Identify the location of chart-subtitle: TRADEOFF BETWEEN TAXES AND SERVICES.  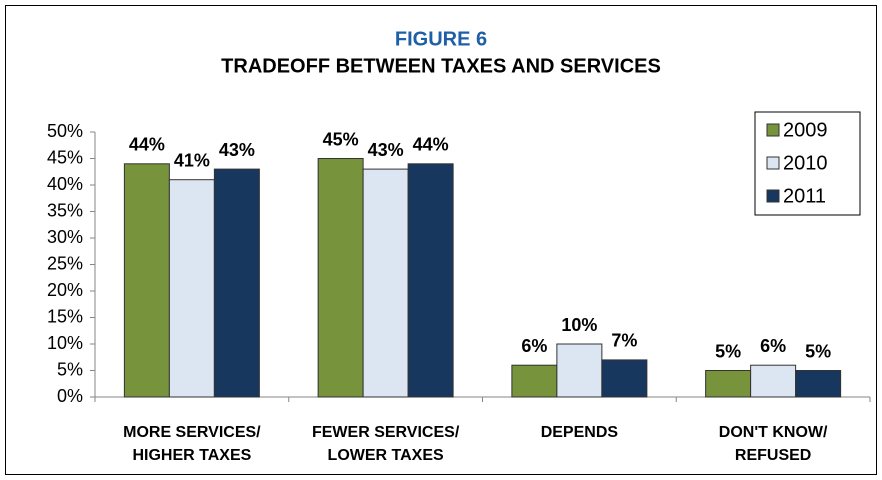
(441, 66).